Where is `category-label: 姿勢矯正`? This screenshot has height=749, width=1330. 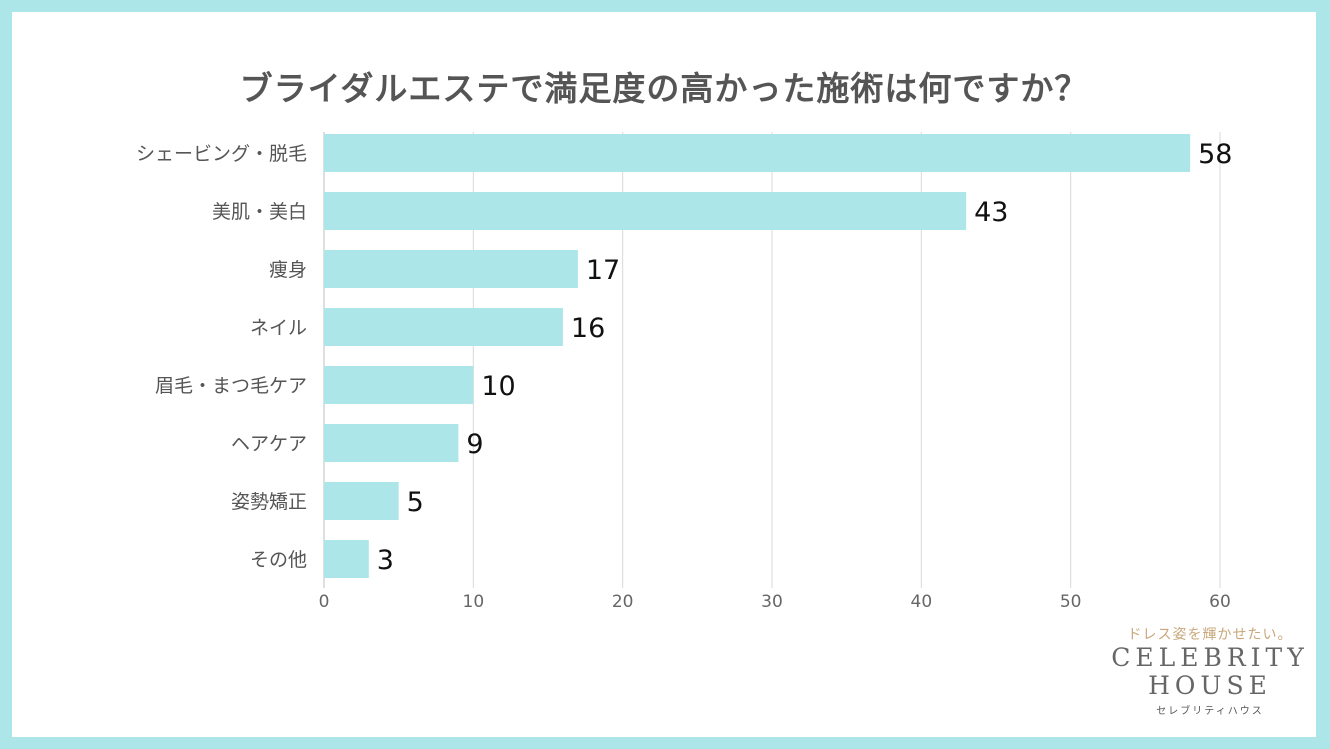
category-label: 姿勢矯正 is located at coordinates (269, 502).